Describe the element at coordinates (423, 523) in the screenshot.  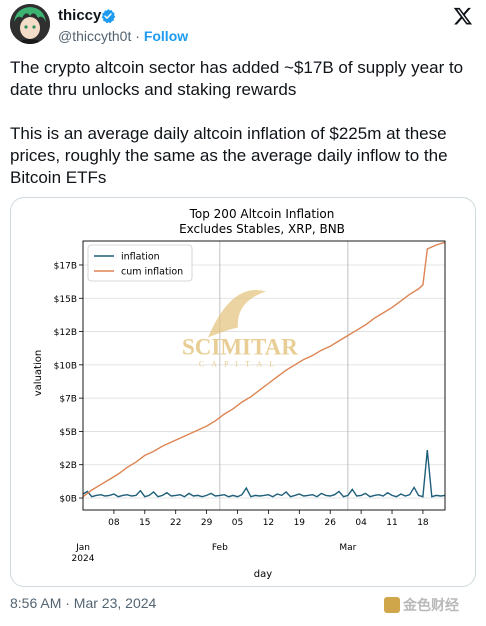
I see `x-tick-label: 18` at that location.